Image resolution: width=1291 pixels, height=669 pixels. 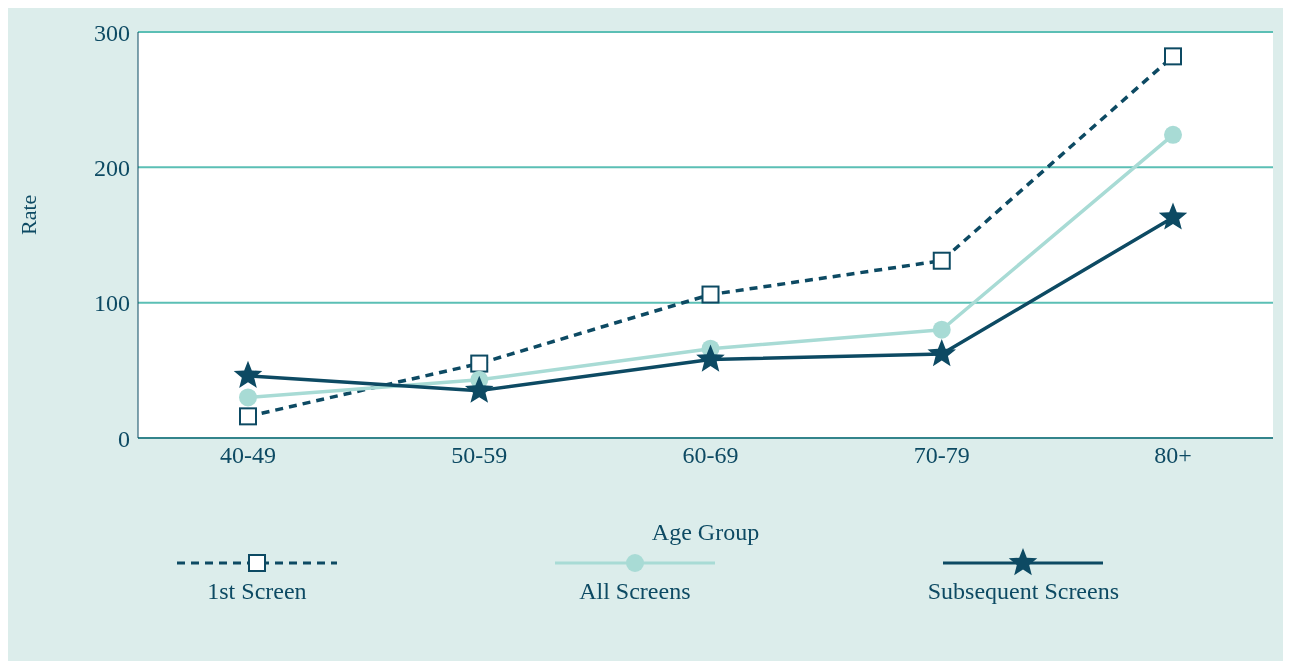 I want to click on x-tick-label: 40-49, so click(x=248, y=455).